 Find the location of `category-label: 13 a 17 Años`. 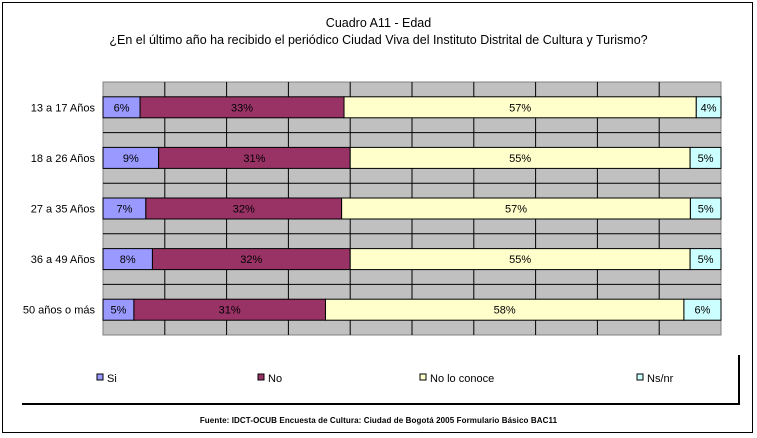

category-label: 13 a 17 Años is located at coordinates (63, 108).